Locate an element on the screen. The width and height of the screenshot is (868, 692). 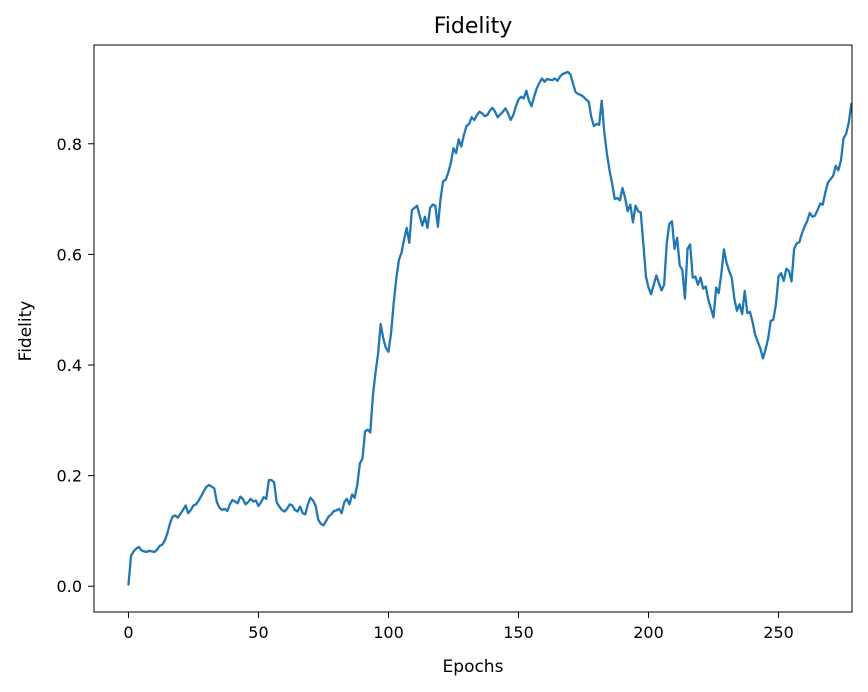
y-tick-label: 0.8 is located at coordinates (69, 144).